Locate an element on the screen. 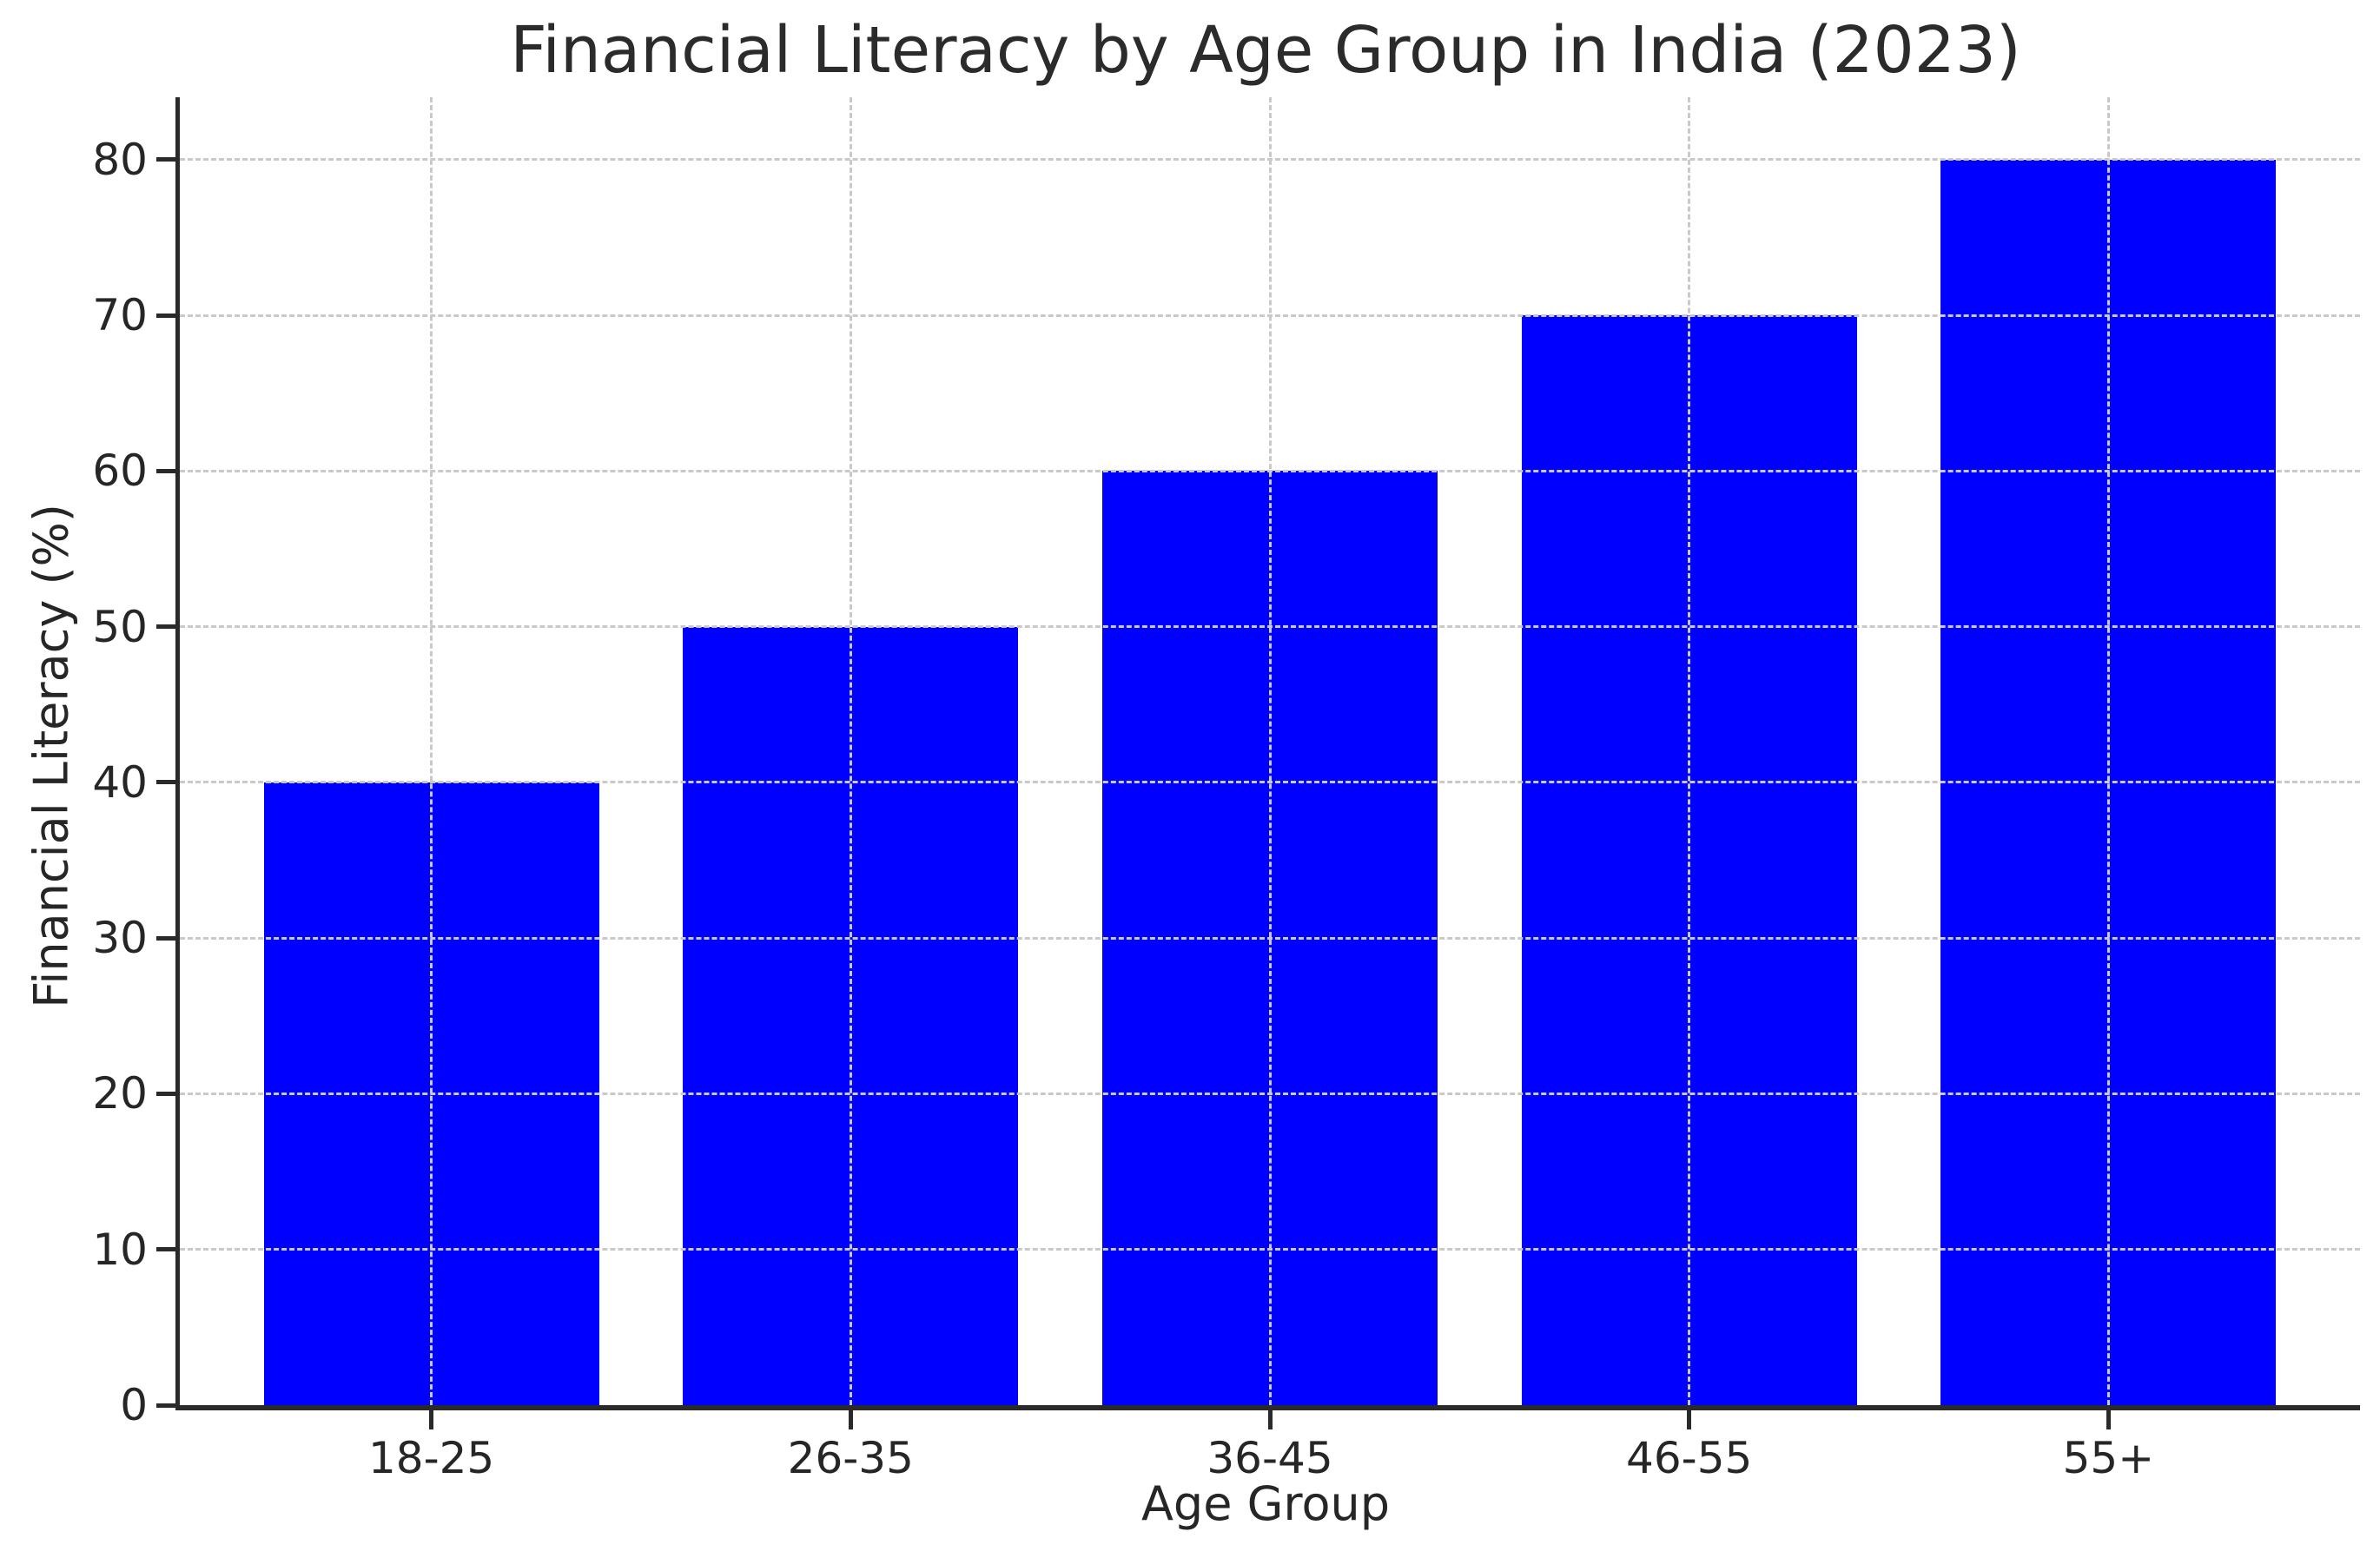 The height and width of the screenshot is (1558, 2380). y-tick-label-50: 50 is located at coordinates (120, 626).